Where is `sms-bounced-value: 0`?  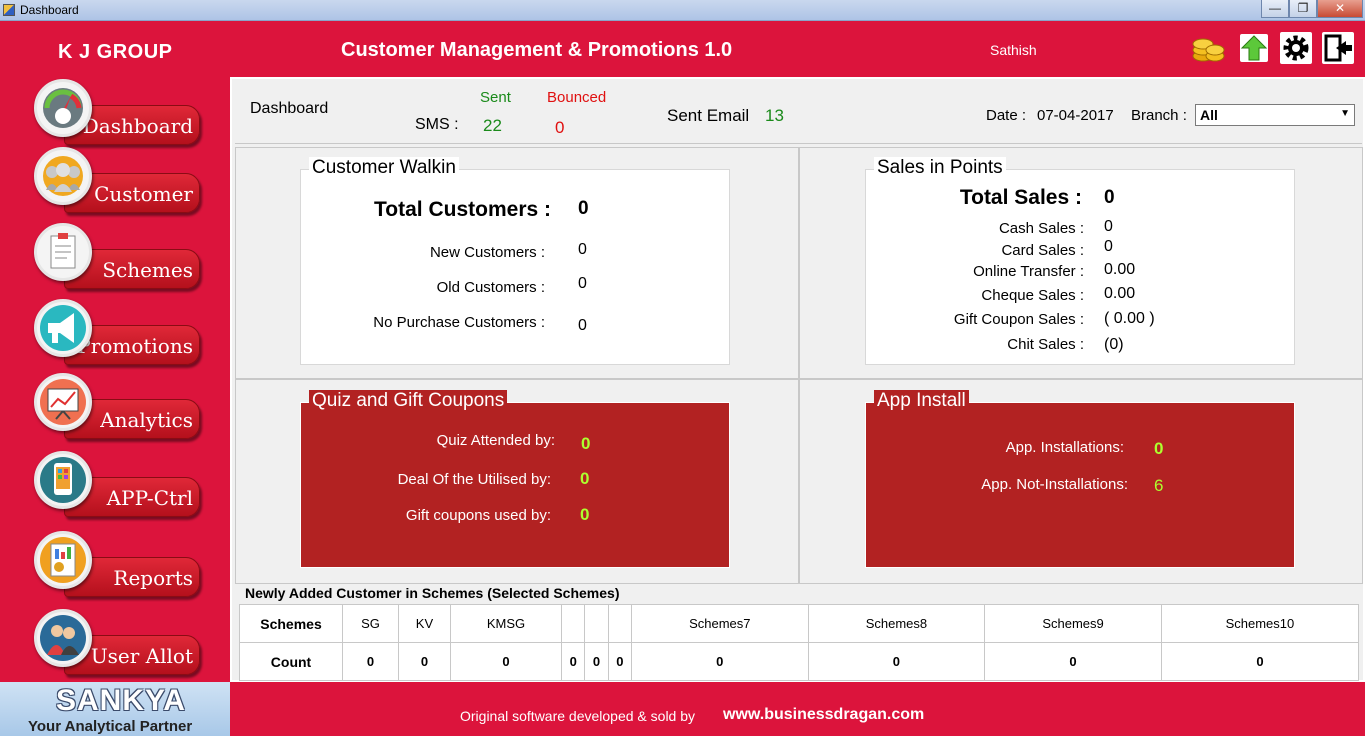 sms-bounced-value: 0 is located at coordinates (560, 127).